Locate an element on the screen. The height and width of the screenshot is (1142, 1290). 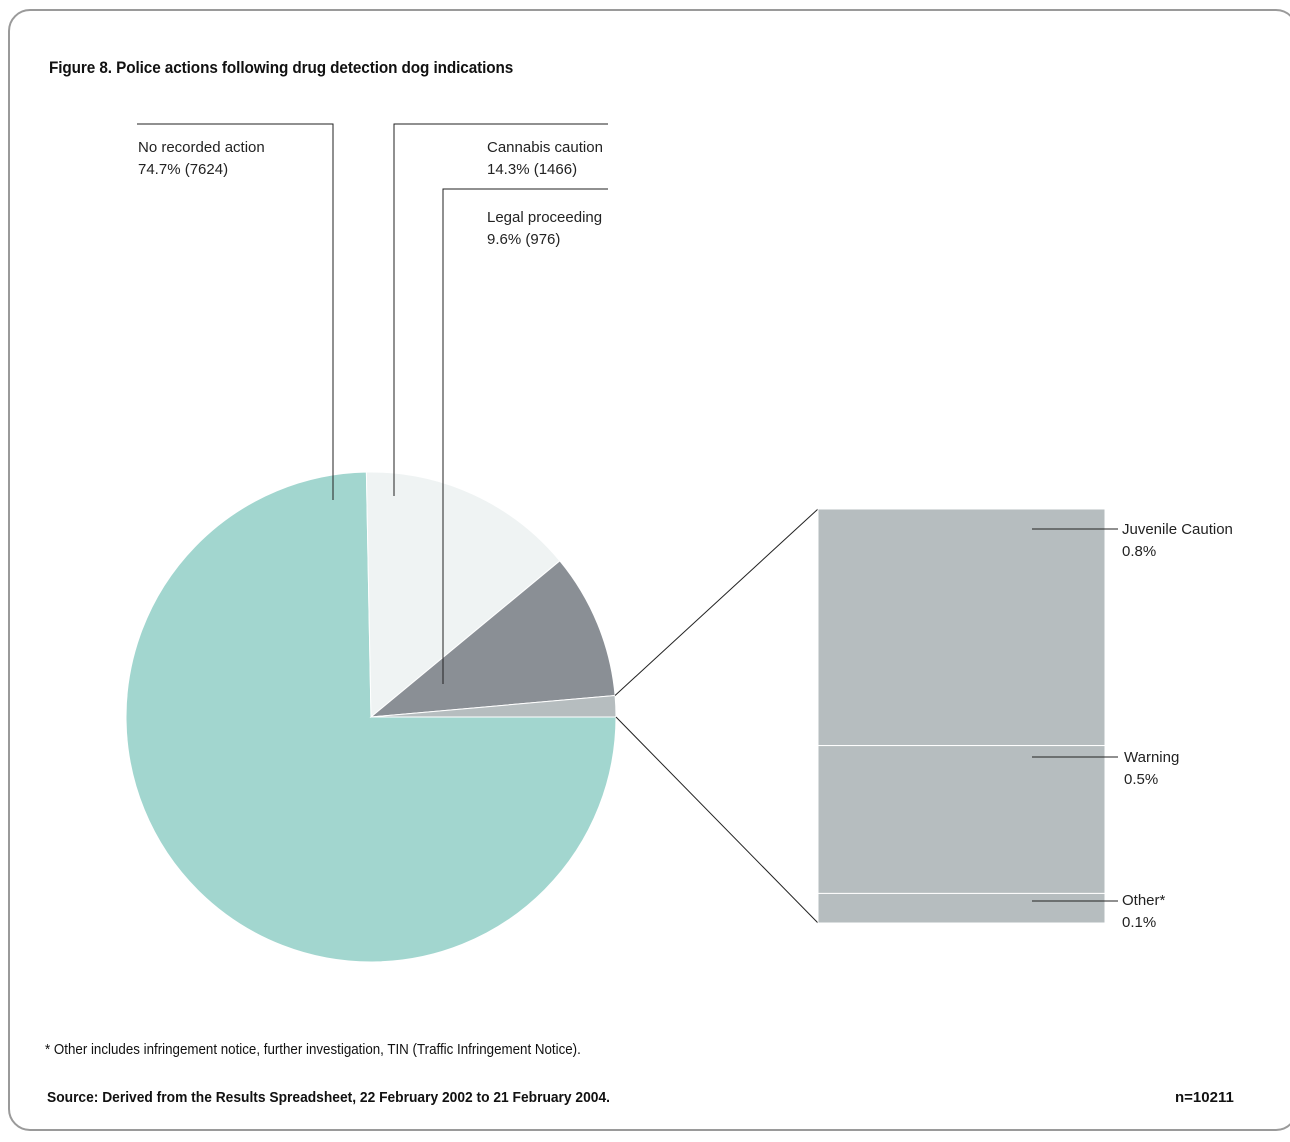
pie-slice-cannabis-caution is located at coordinates (463, 595).